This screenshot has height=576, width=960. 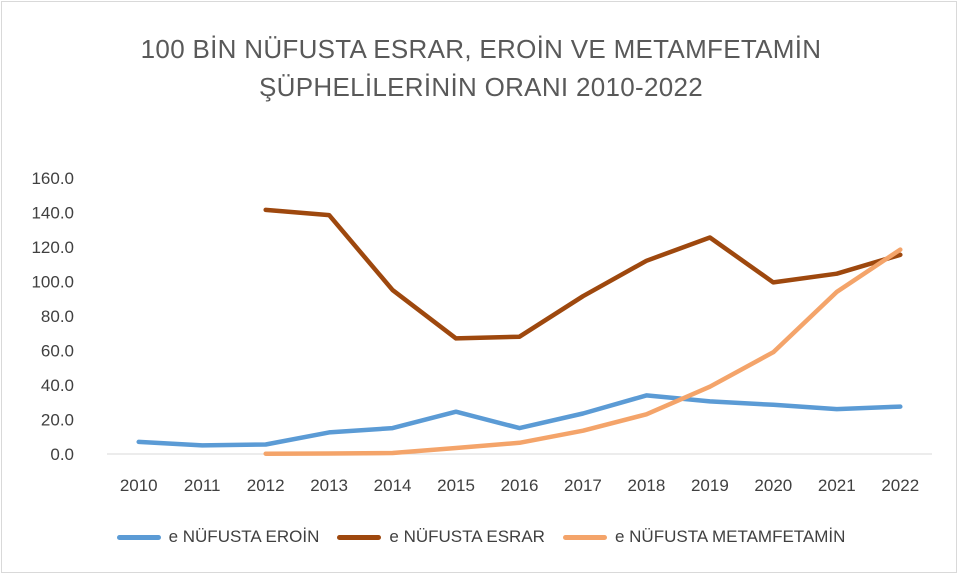 I want to click on series-line-heroin, so click(x=519, y=420).